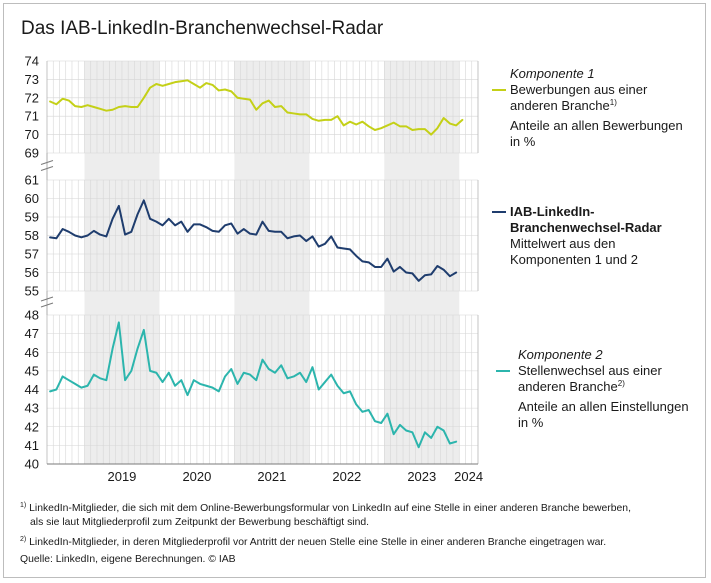 Image resolution: width=711 pixels, height=583 pixels. I want to click on legend-radar-name1: IAB-LinkedIn-, so click(552, 211).